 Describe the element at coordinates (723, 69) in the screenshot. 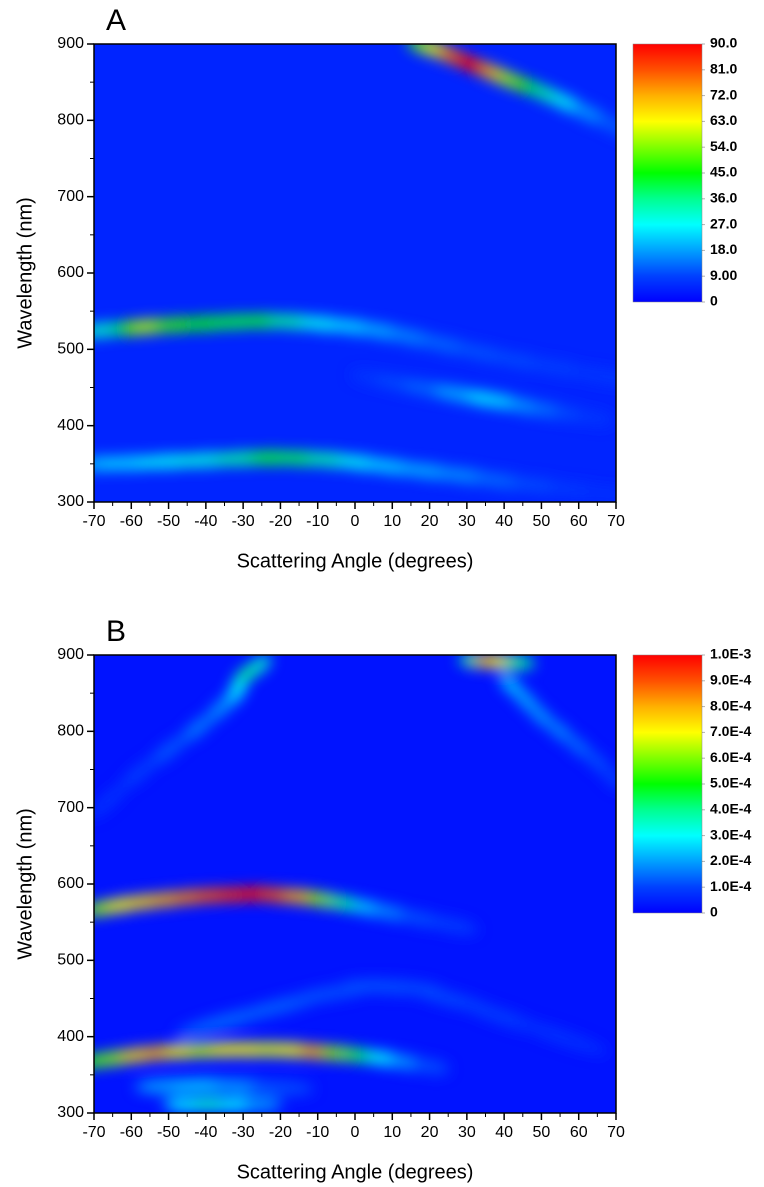

I see `colorbar-label: 81.0` at that location.